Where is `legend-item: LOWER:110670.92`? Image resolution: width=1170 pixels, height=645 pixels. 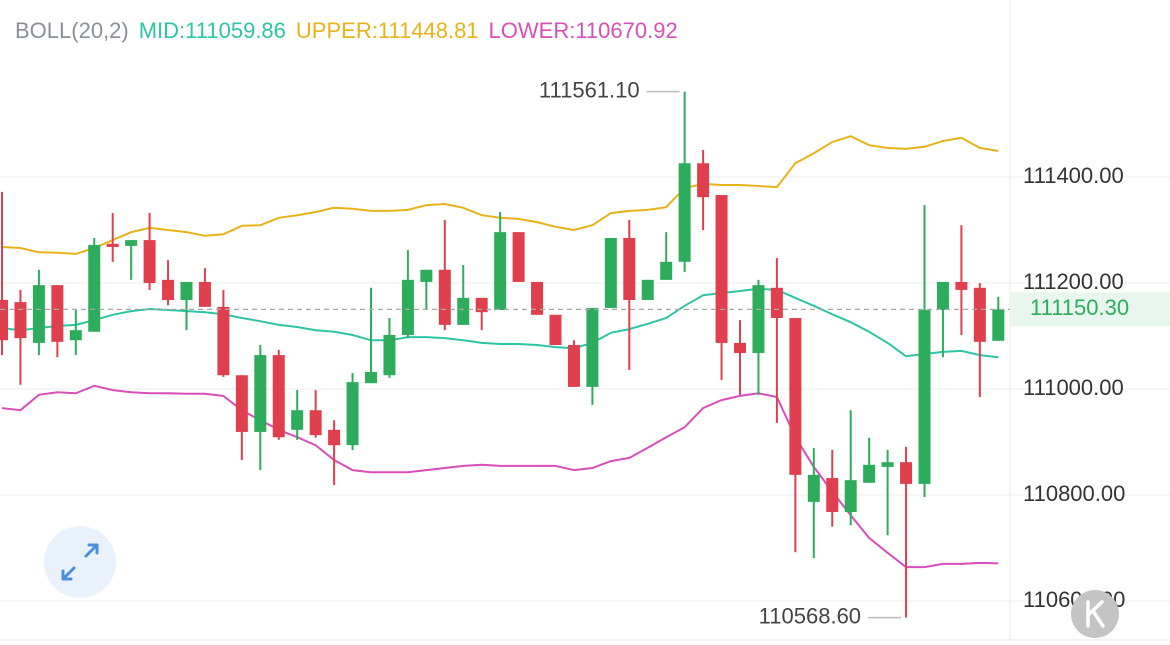
legend-item: LOWER:110670.92 is located at coordinates (583, 30).